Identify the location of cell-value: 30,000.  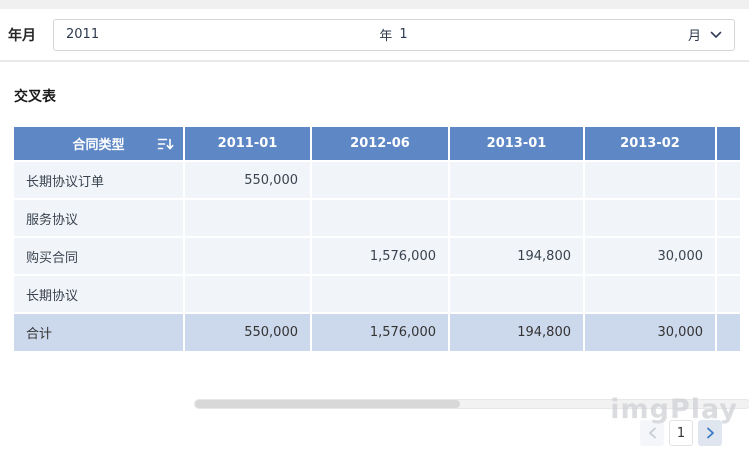
(651, 257).